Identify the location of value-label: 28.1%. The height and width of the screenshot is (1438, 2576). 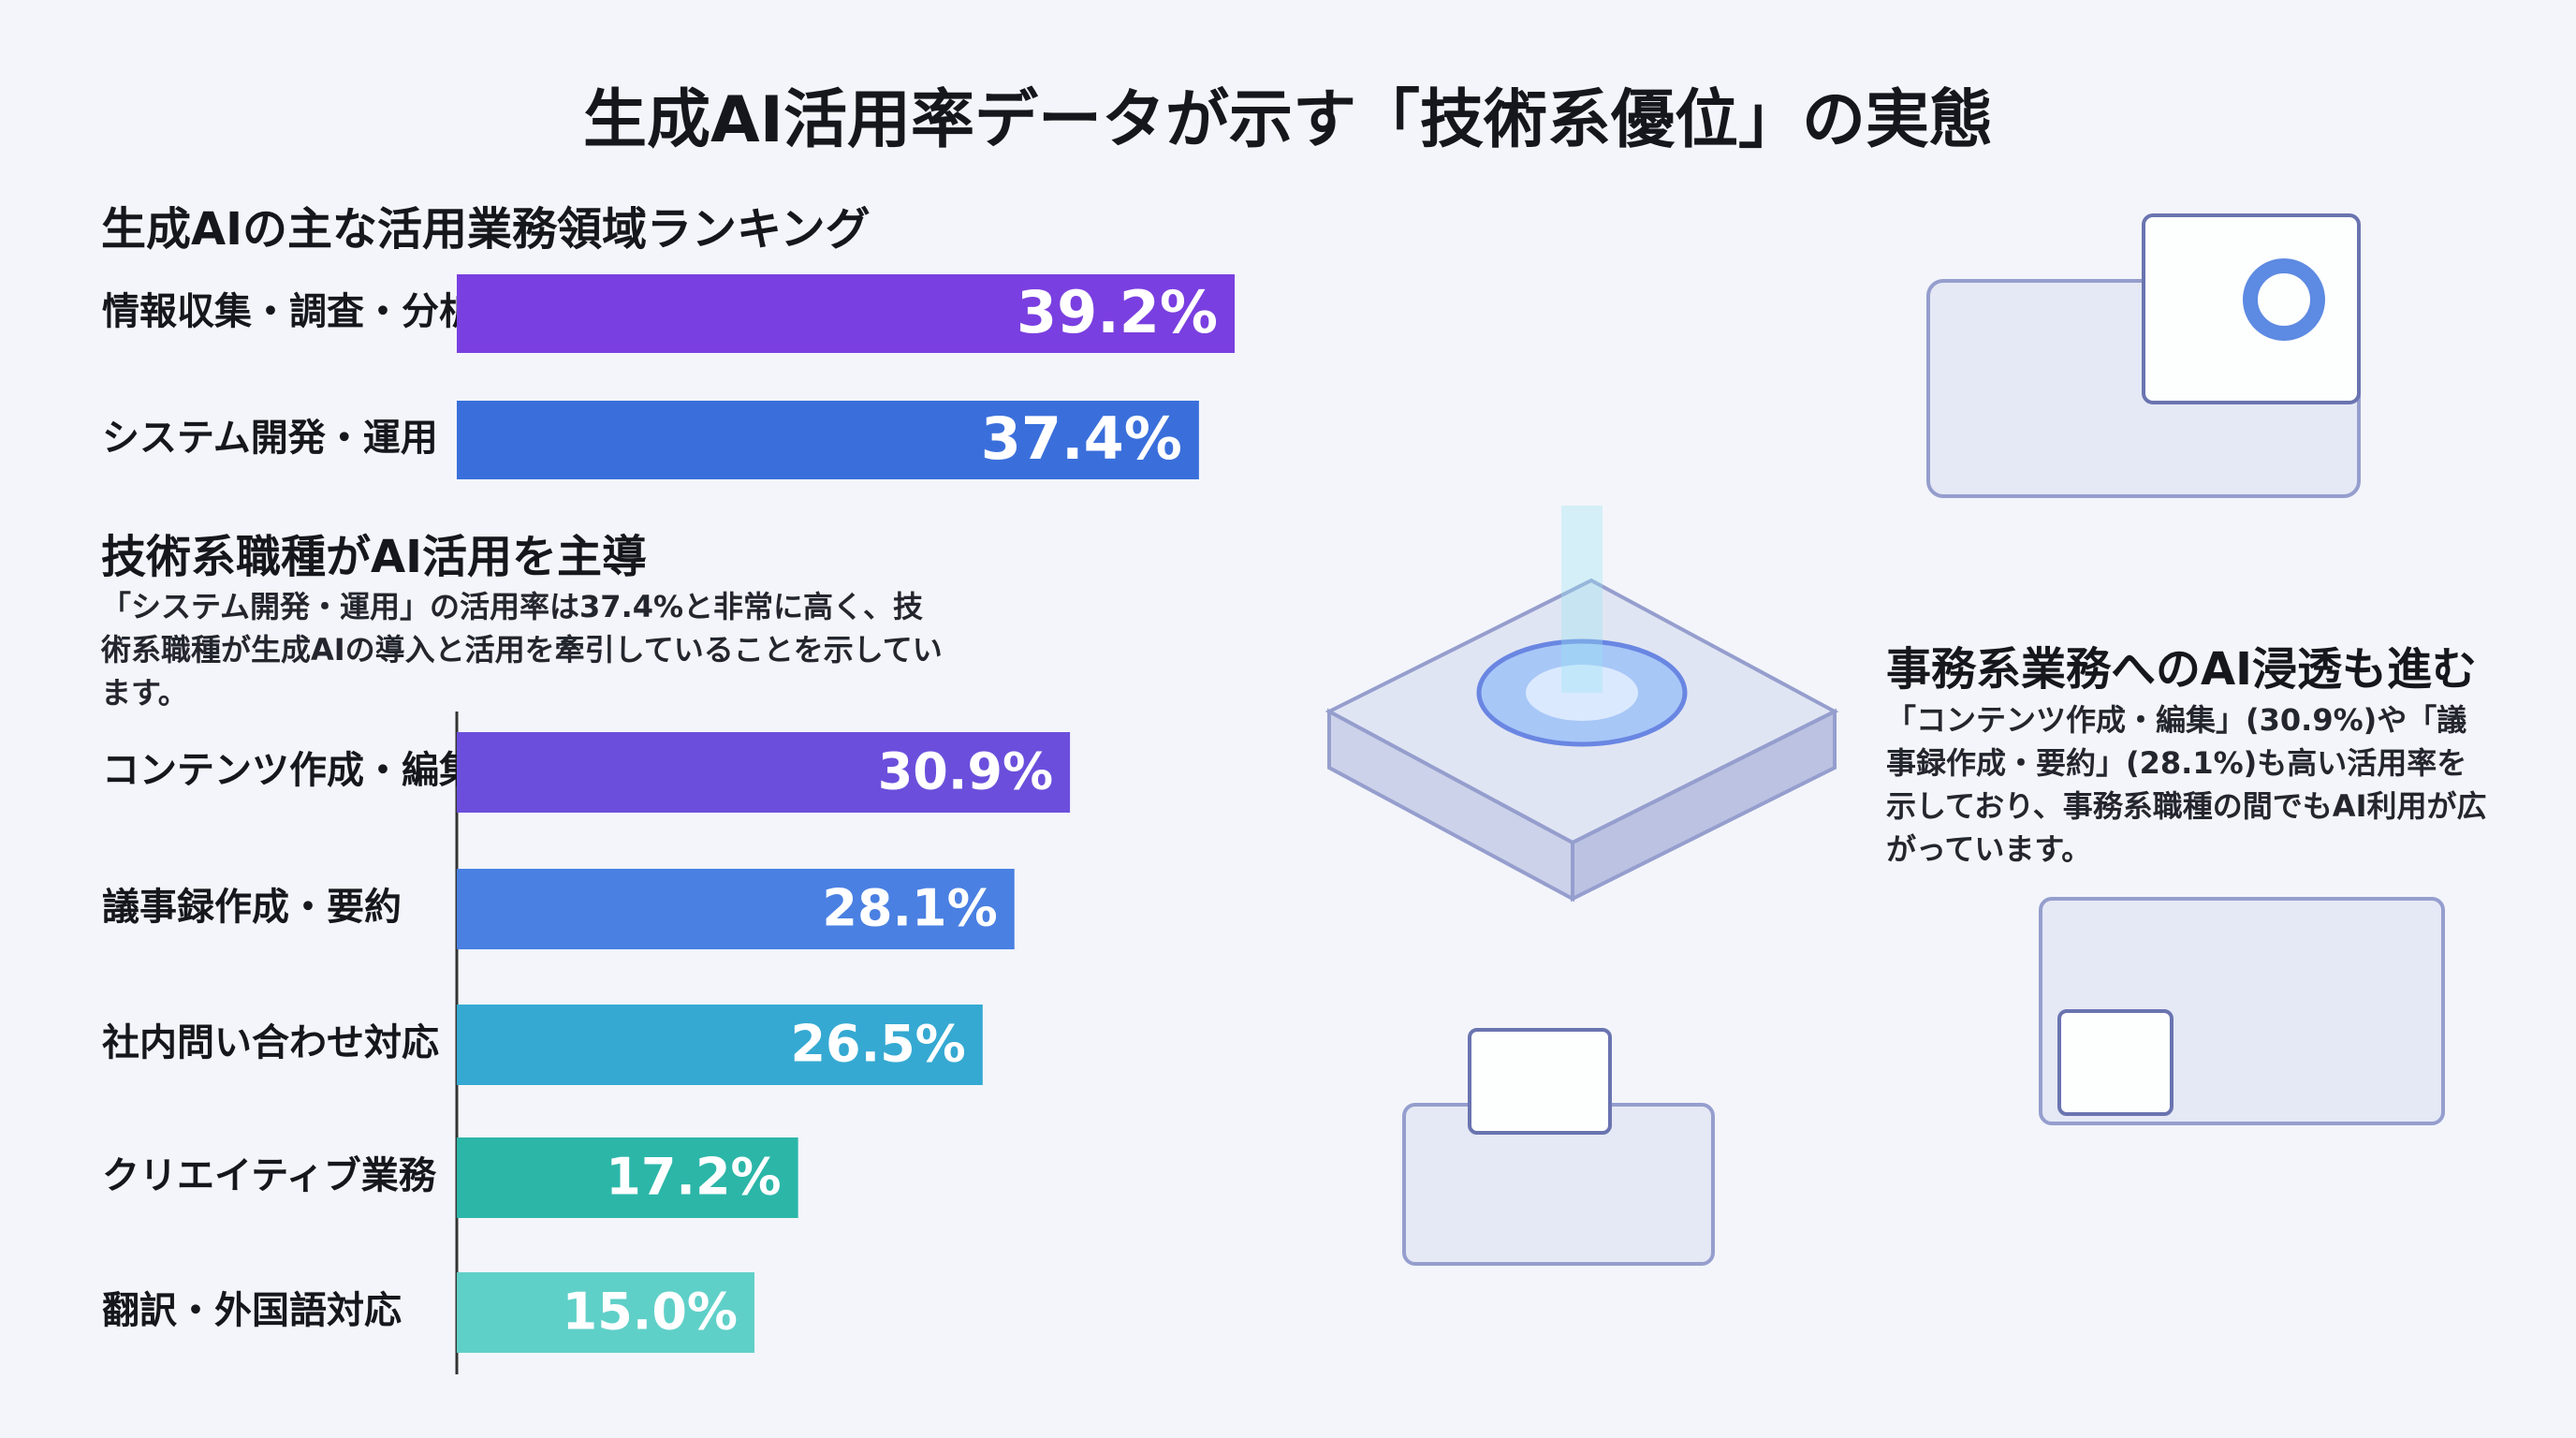
(909, 908).